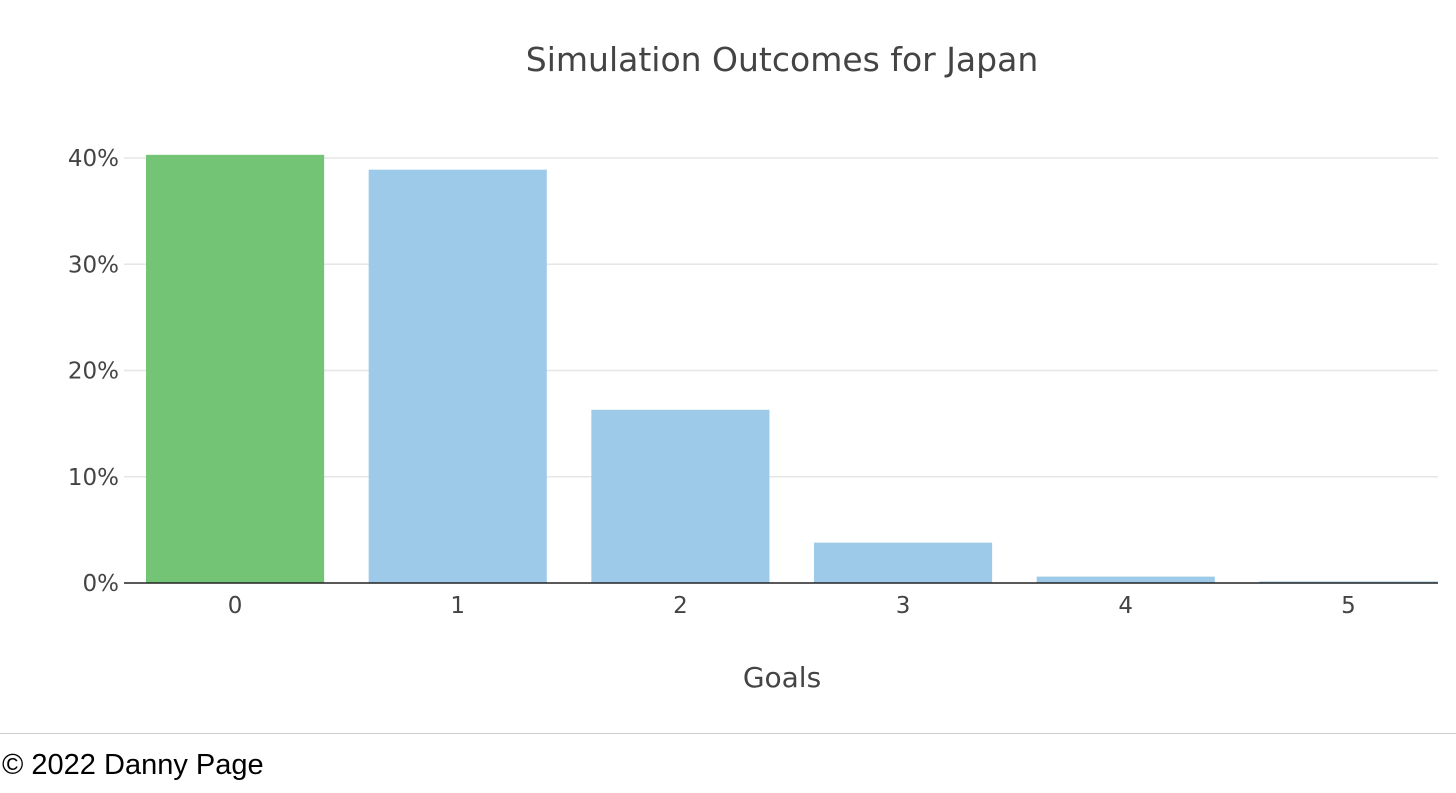 The width and height of the screenshot is (1456, 793). I want to click on x-tick-label-5: 5, so click(1348, 606).